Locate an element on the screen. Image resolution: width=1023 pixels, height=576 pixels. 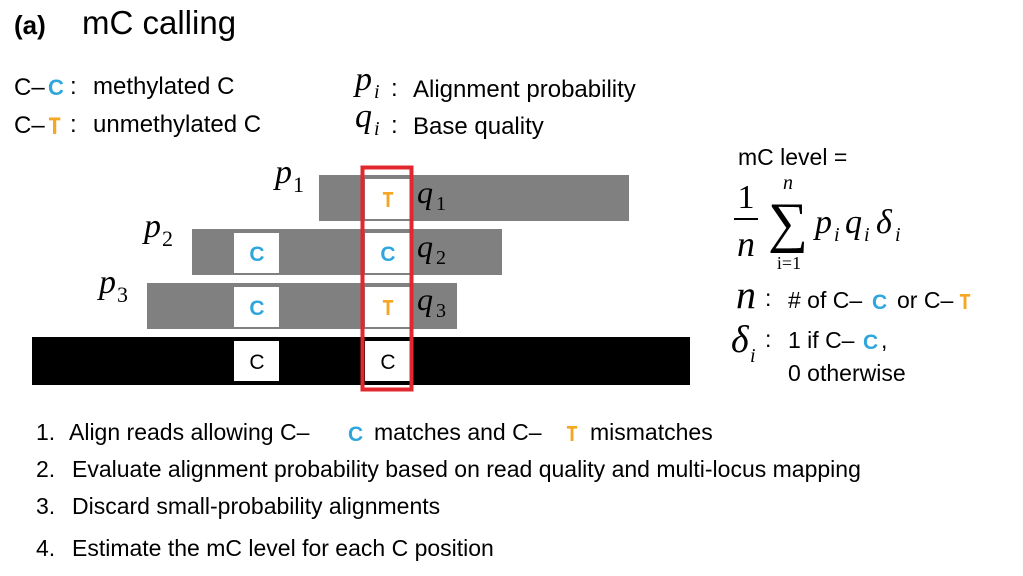
read-1-q-sub: 1 is located at coordinates (441, 204).